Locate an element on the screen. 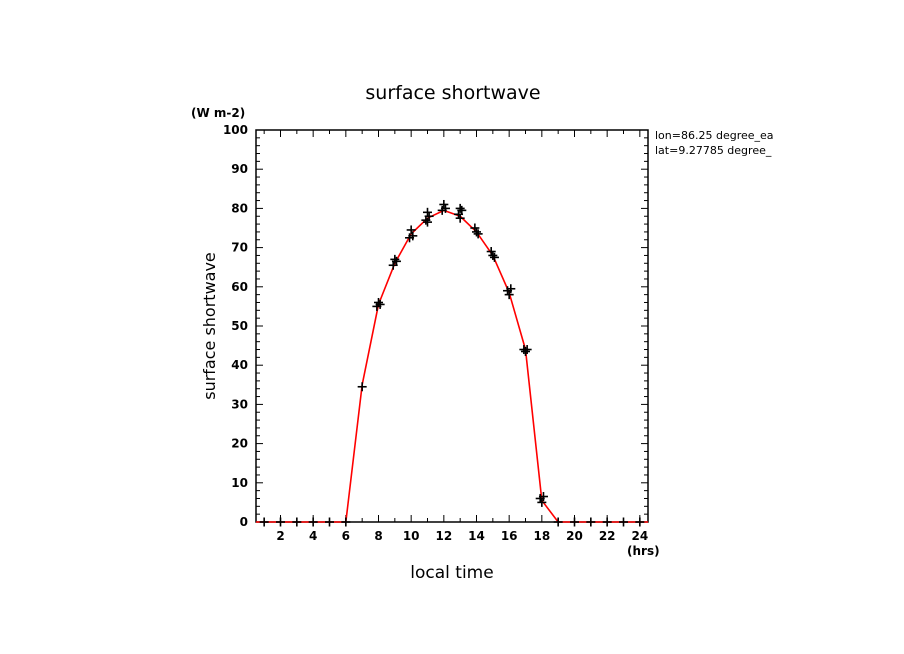 The height and width of the screenshot is (654, 904). x-tick-label: 14 is located at coordinates (476, 536).